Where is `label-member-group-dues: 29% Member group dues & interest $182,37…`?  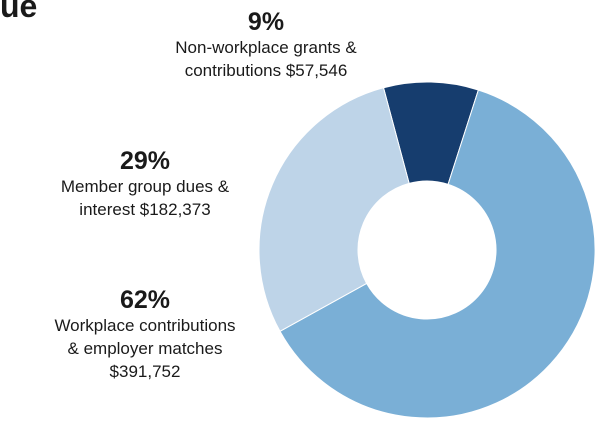 label-member-group-dues: 29% Member group dues & interest $182,37… is located at coordinates (145, 184).